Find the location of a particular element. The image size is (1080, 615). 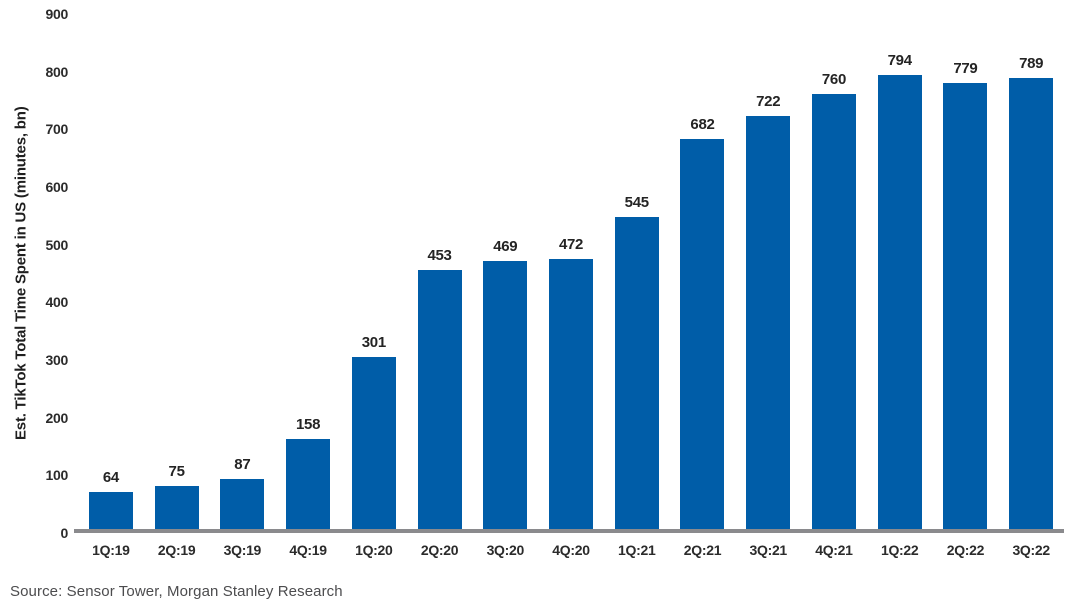

bar-value-label: 472 is located at coordinates (571, 244).